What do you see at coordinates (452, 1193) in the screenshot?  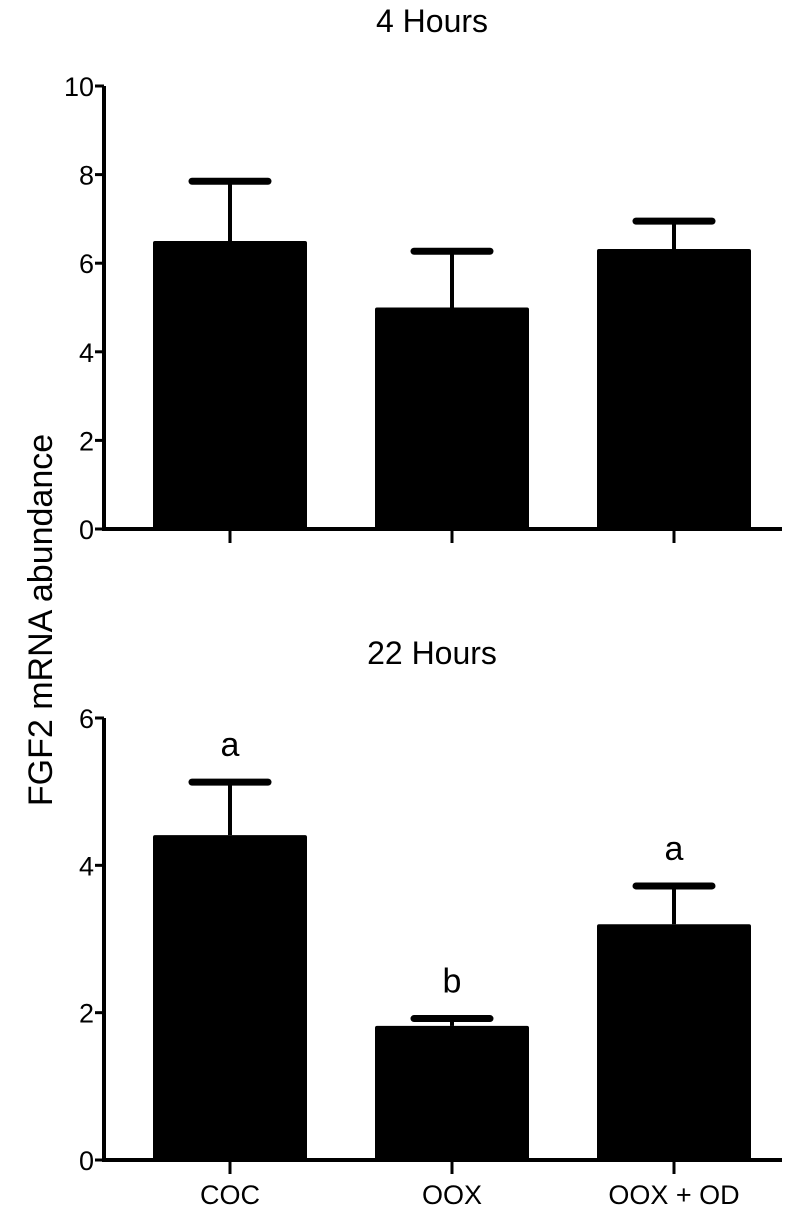 I see `x-tick-label: OOX` at bounding box center [452, 1193].